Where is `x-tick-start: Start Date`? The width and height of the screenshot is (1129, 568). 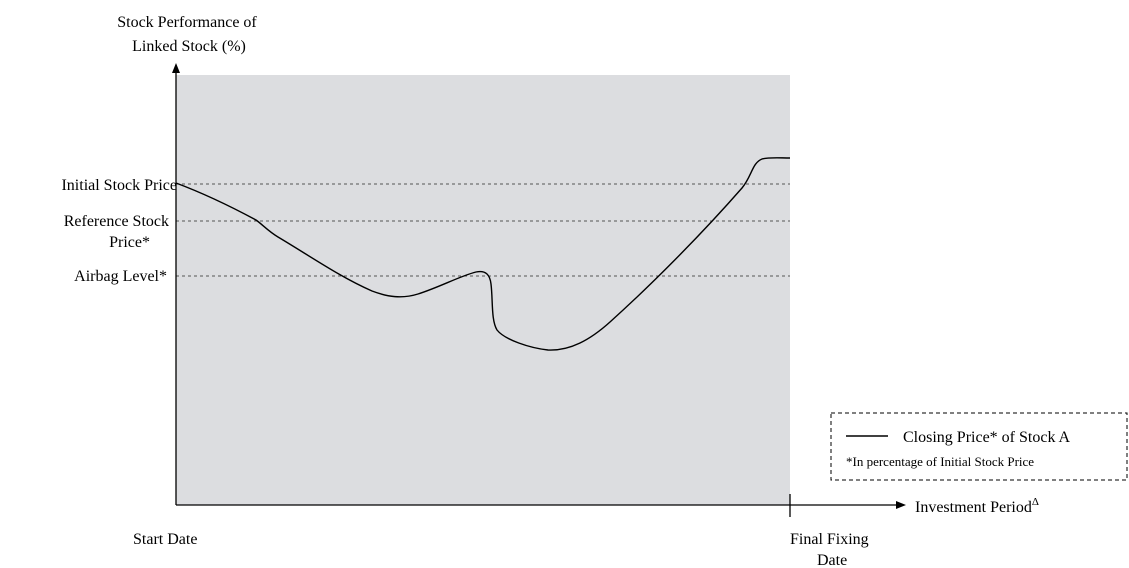 x-tick-start: Start Date is located at coordinates (165, 539).